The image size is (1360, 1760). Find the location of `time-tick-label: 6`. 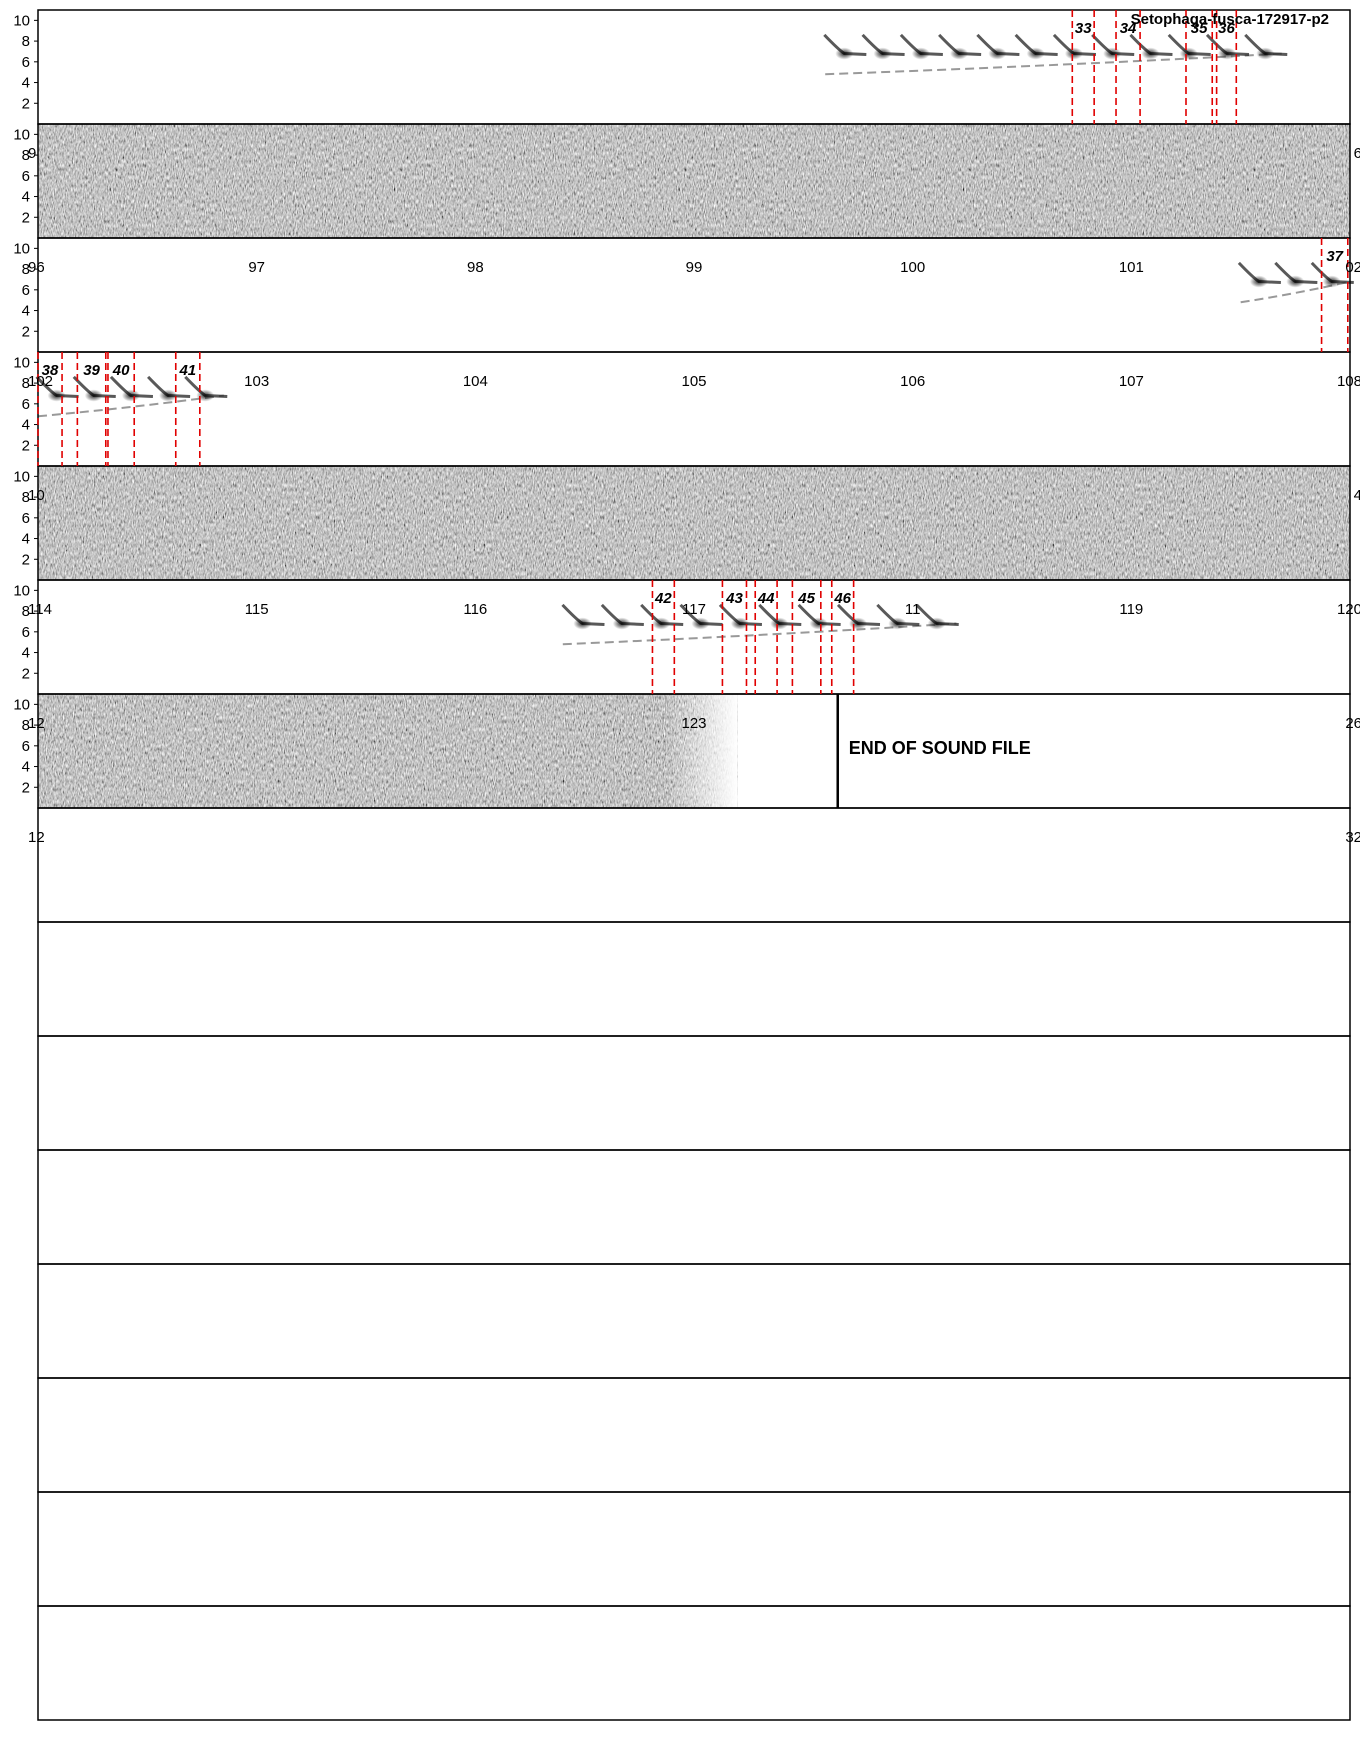

time-tick-label: 6 is located at coordinates (1357, 153).